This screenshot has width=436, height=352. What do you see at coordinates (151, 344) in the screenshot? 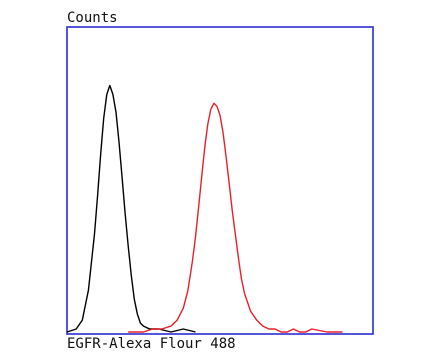
I see `x-axis-label: EGFR-Alexa Flour 488` at bounding box center [151, 344].